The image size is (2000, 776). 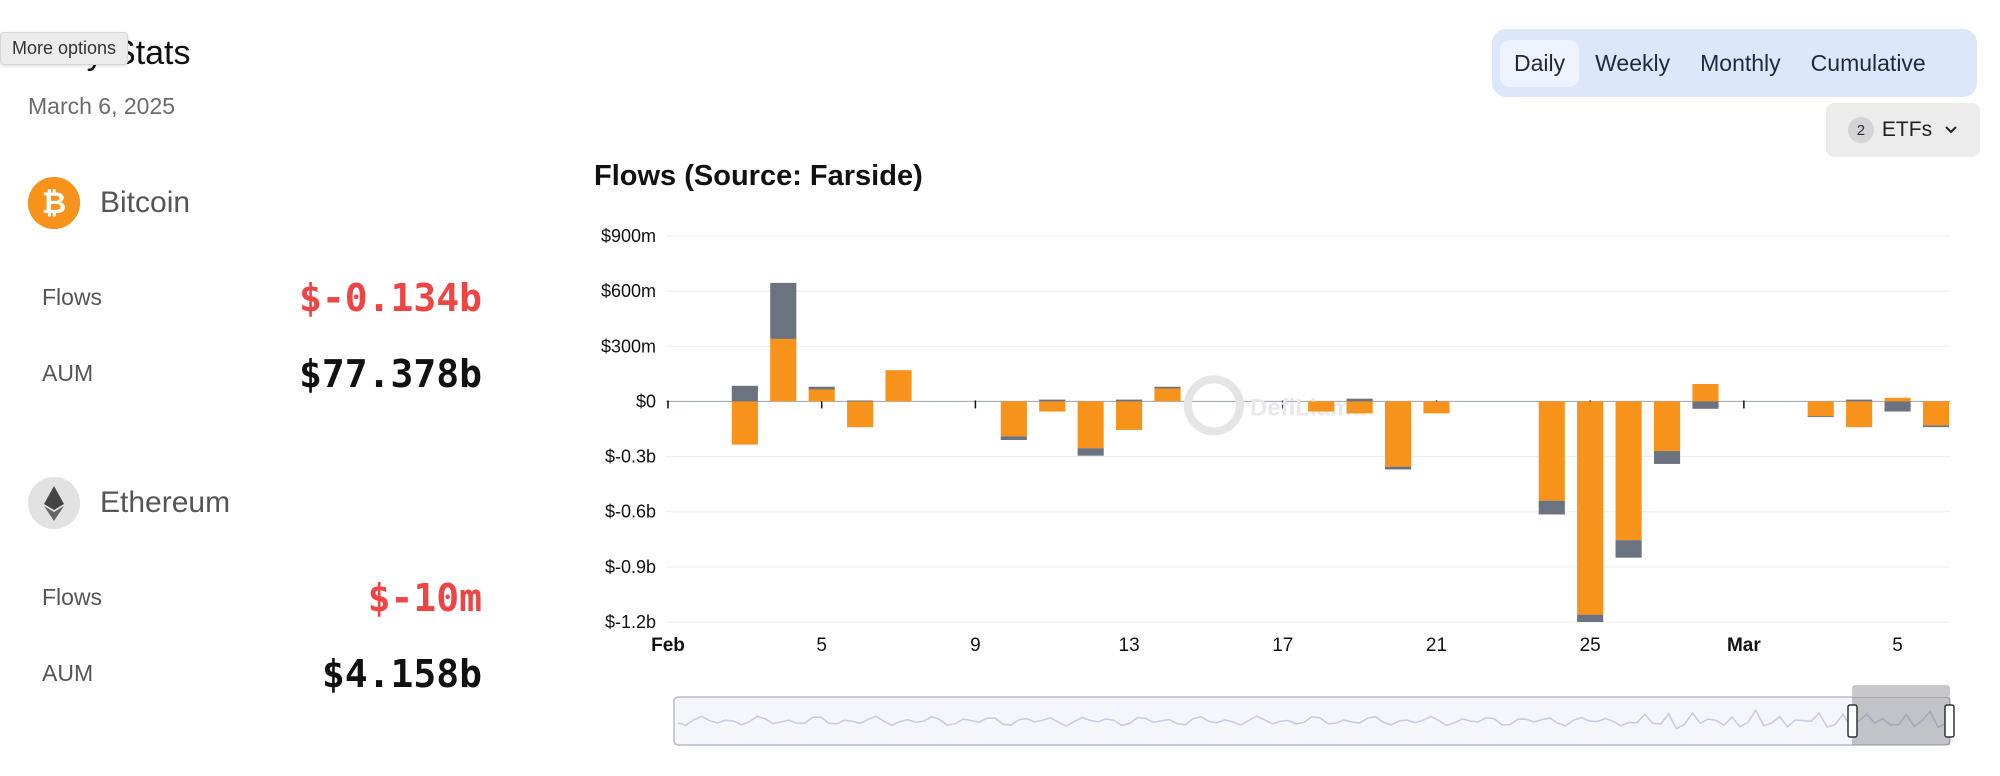 What do you see at coordinates (1436, 645) in the screenshot?
I see `x-tick-label: 21` at bounding box center [1436, 645].